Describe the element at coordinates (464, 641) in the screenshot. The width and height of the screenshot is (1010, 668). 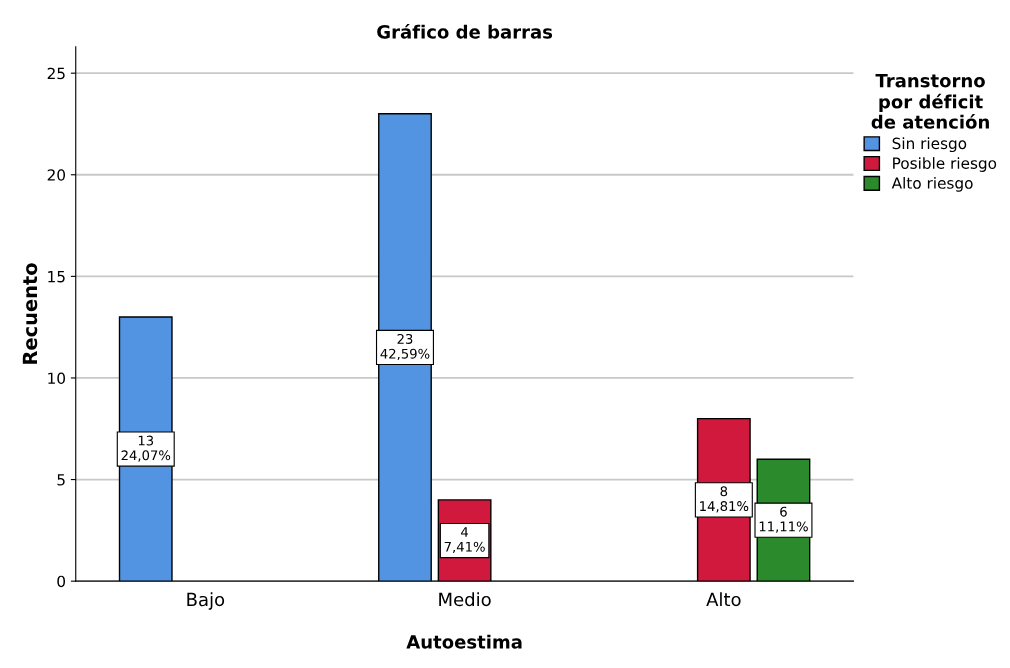
I see `x-axis-title: Autoestima` at that location.